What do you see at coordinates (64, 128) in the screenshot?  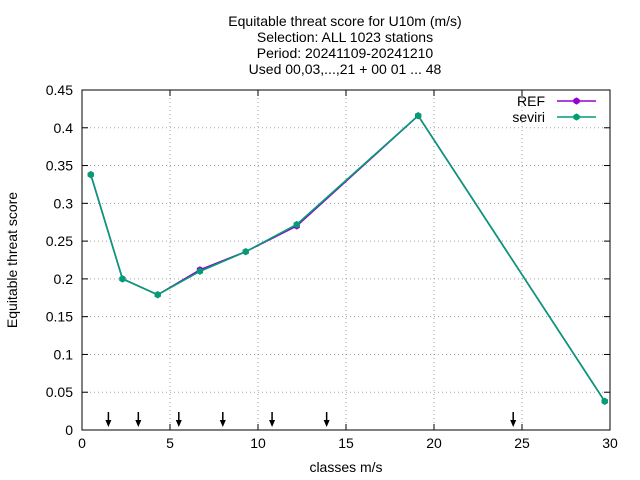 I see `y-tick-label: 0.4` at bounding box center [64, 128].